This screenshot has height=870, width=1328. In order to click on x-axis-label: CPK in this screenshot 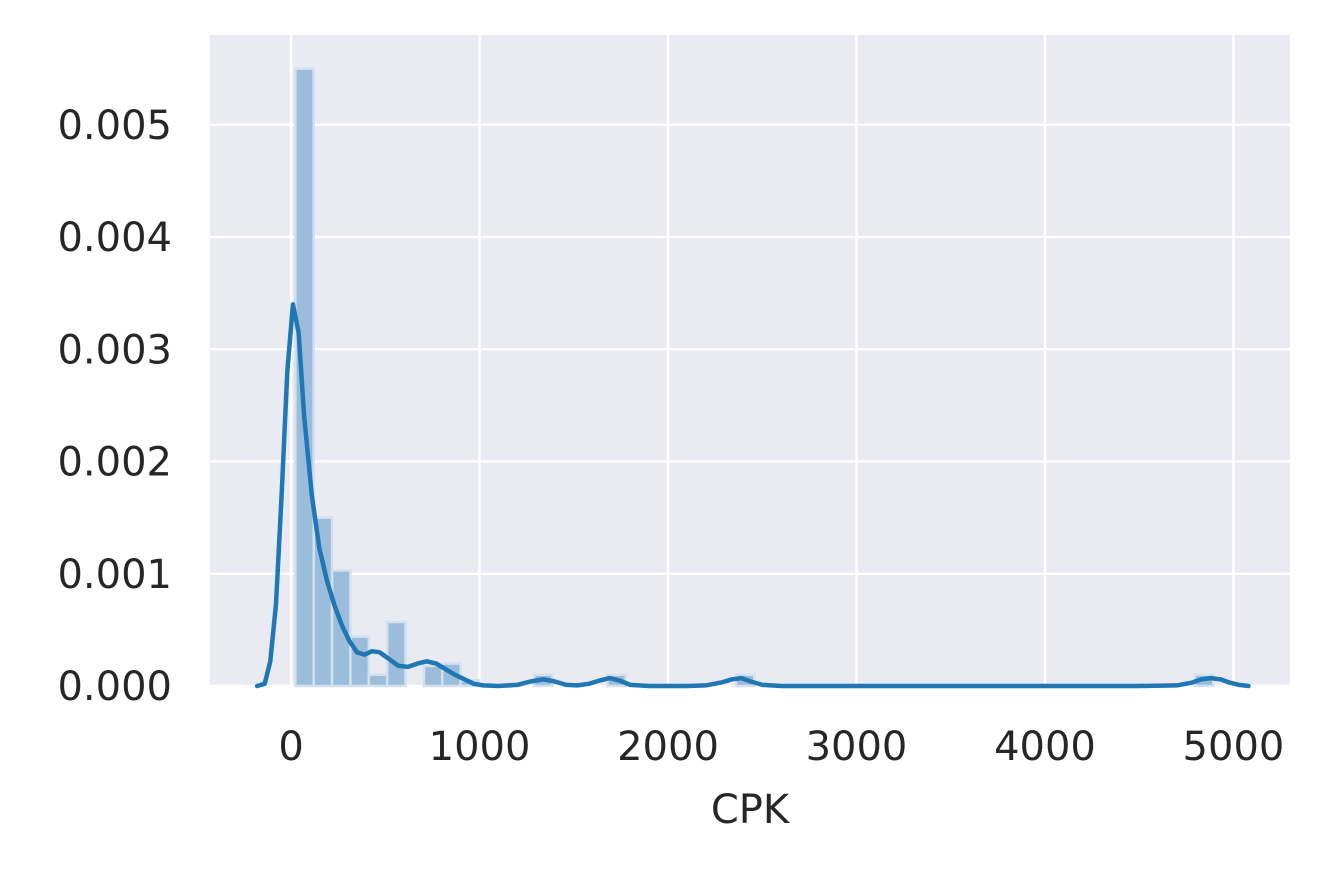, I will do `click(751, 810)`.